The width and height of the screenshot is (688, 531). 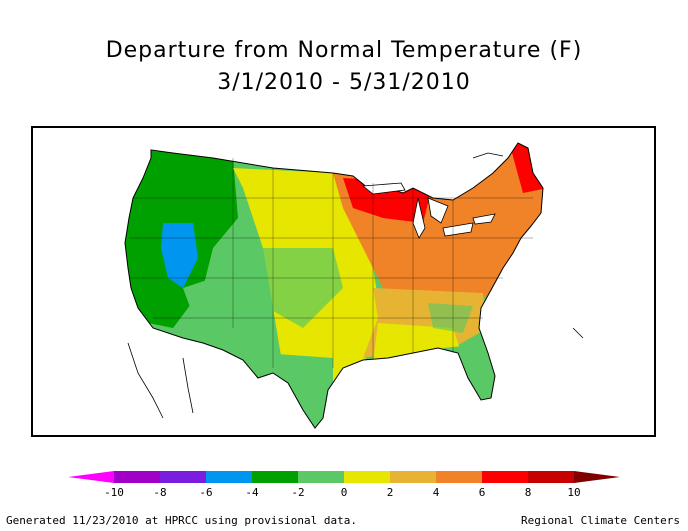 What do you see at coordinates (600, 520) in the screenshot?
I see `footer-attribution: Regional Climate Centers` at bounding box center [600, 520].